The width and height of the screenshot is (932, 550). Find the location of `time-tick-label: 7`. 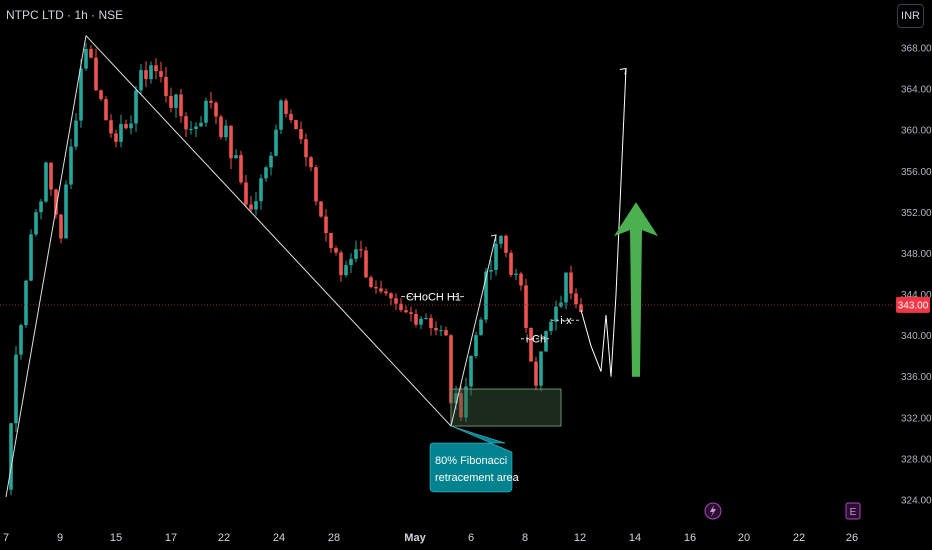

time-tick-label: 7 is located at coordinates (6, 538).